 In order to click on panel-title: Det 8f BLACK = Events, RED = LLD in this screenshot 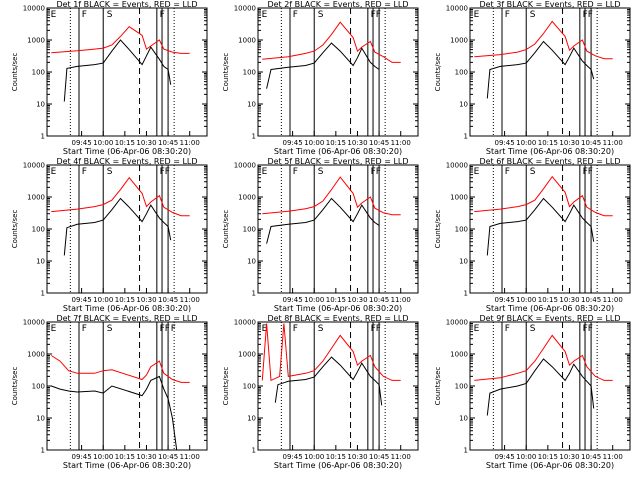, I will do `click(337, 318)`.